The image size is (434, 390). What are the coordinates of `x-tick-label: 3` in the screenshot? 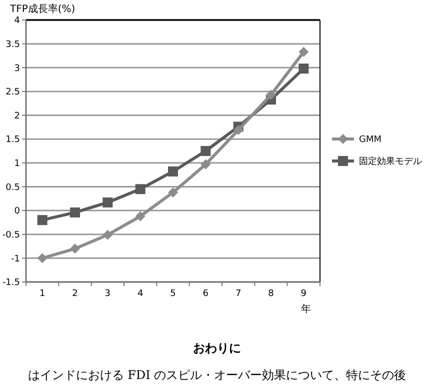 It's located at (107, 294).